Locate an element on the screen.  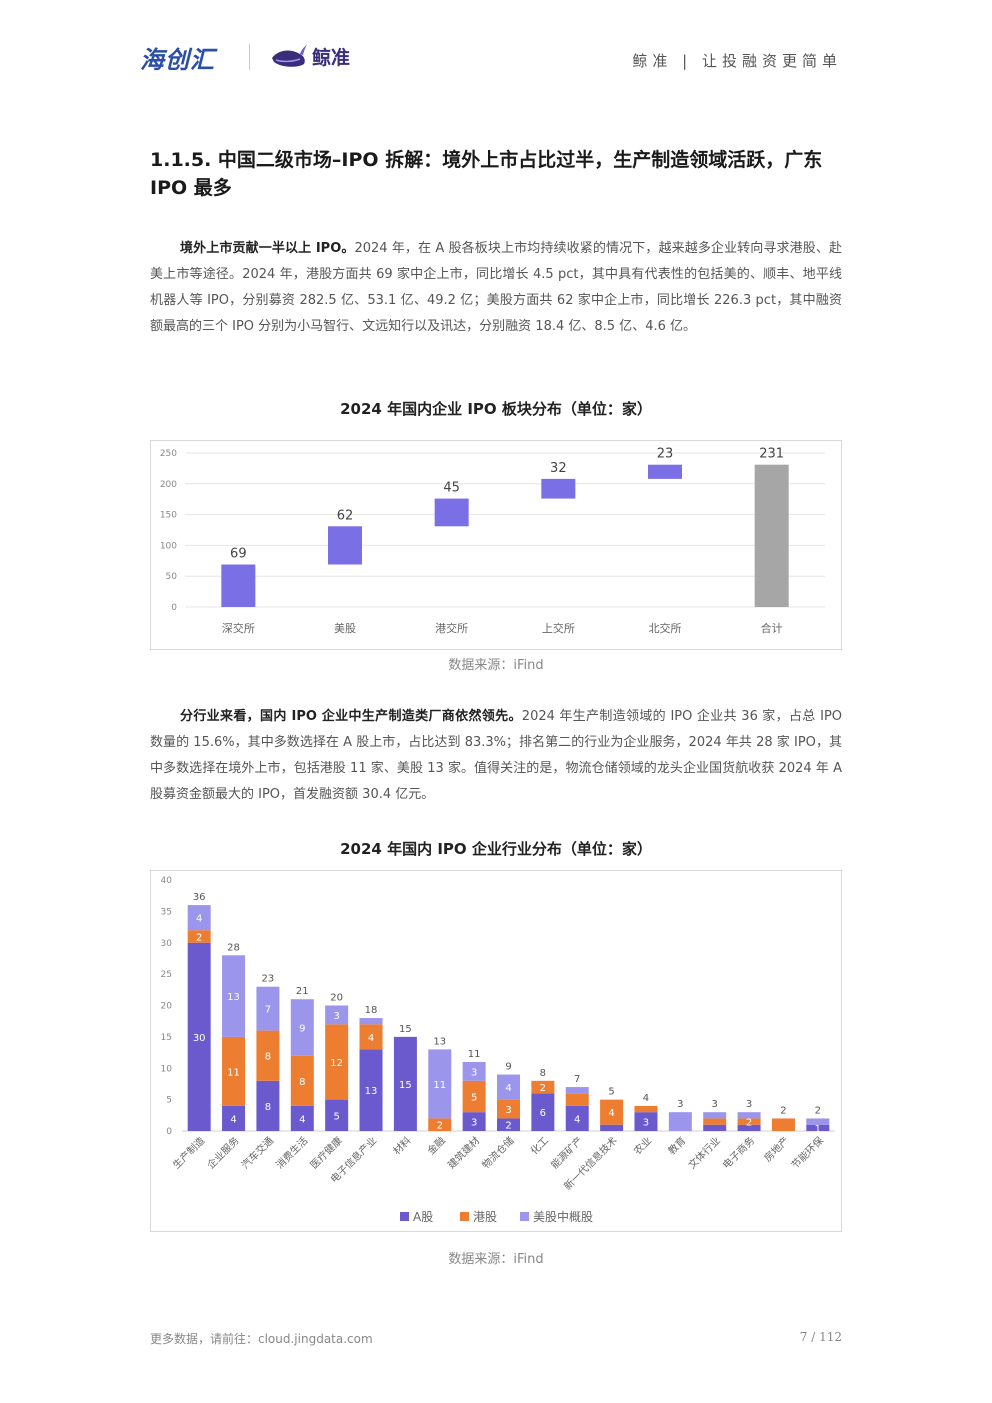
y-tick-label: 25 is located at coordinates (166, 975).